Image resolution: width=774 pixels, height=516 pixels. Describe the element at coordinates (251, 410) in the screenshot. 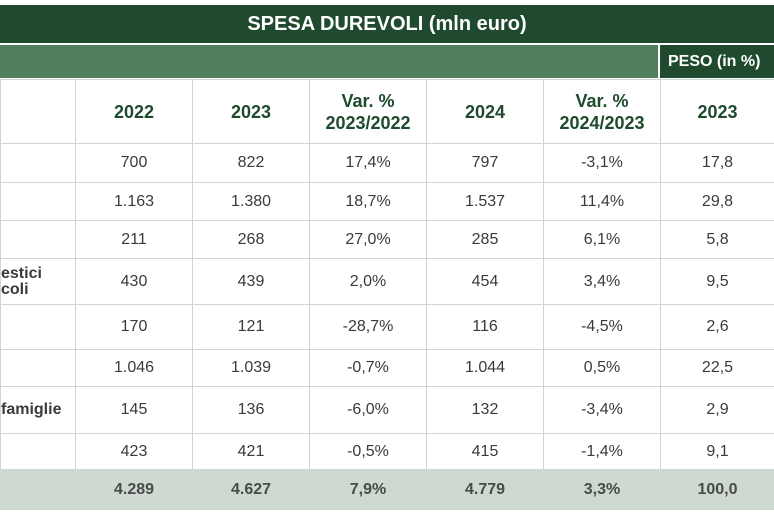

I see `table-cell: 136` at that location.